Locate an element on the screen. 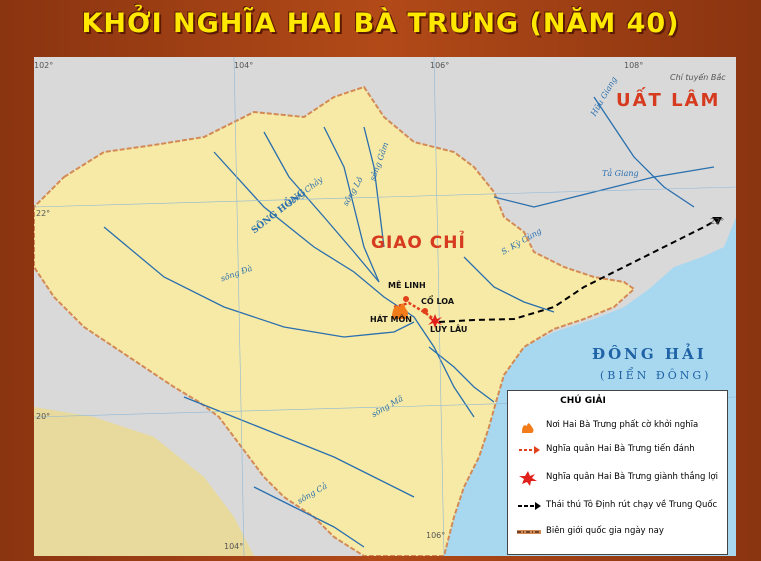 This screenshot has width=761, height=561. legend-label-border: Biên giới quốc gia ngày nay is located at coordinates (605, 531).